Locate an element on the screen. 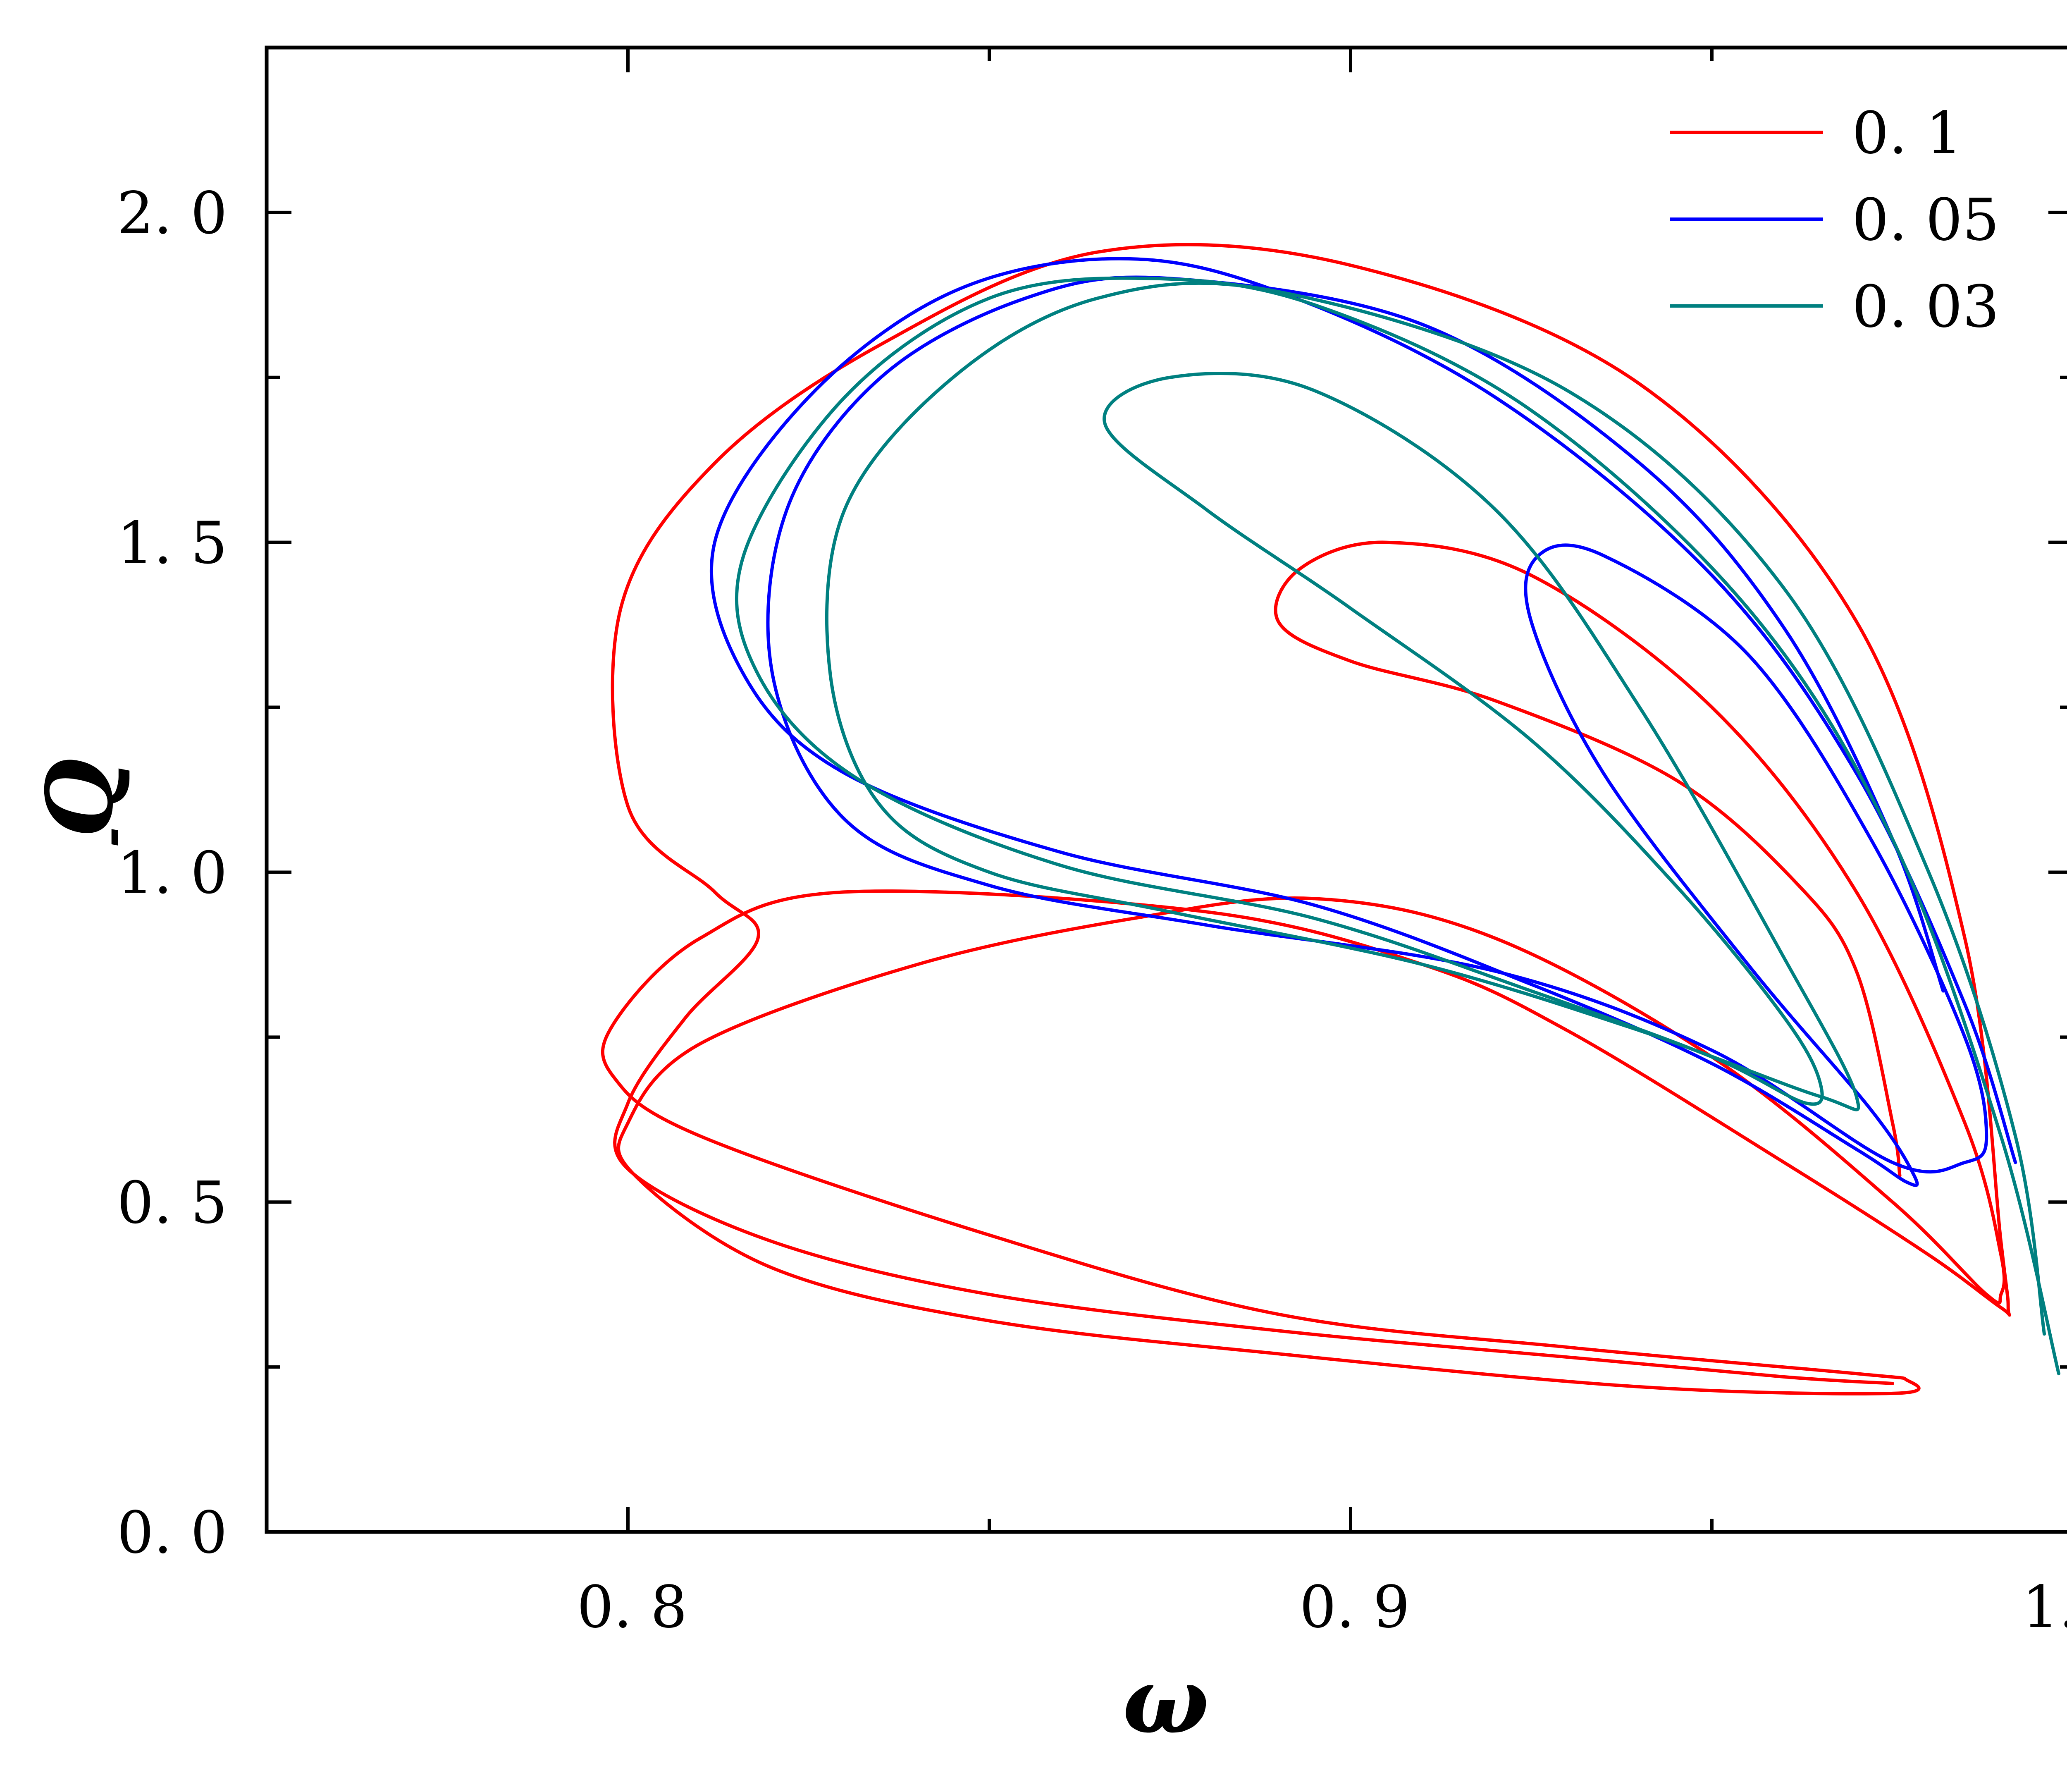 This screenshot has width=2067, height=1792. x-tick-label-2: 1. 0 is located at coordinates (2044, 1607).